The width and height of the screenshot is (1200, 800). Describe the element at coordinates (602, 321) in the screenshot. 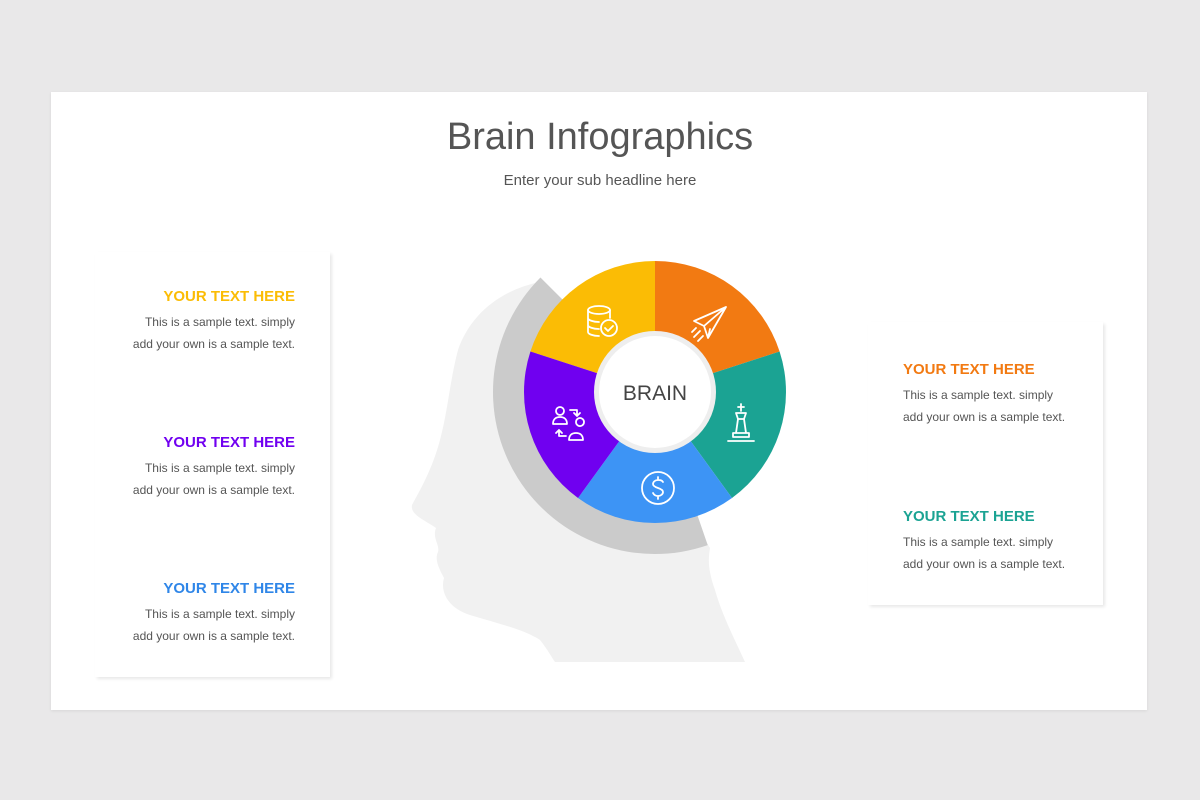

I see `database-check-icon` at that location.